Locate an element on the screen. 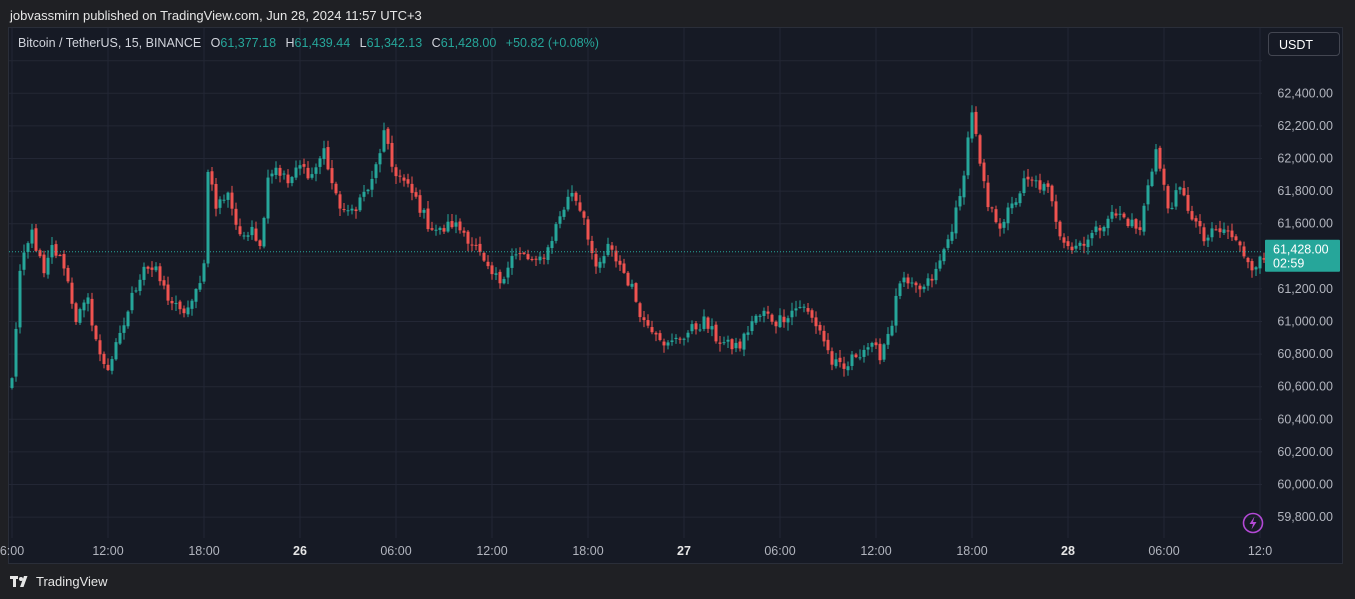 The image size is (1355, 599). lightning-icon is located at coordinates (1253, 523).